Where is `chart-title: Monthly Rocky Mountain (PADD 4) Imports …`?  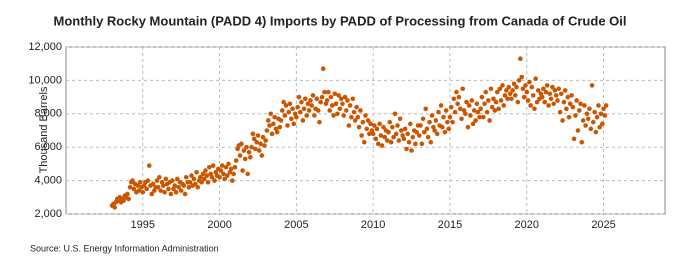
chart-title: Monthly Rocky Mountain (PADD 4) Imports … is located at coordinates (339, 20).